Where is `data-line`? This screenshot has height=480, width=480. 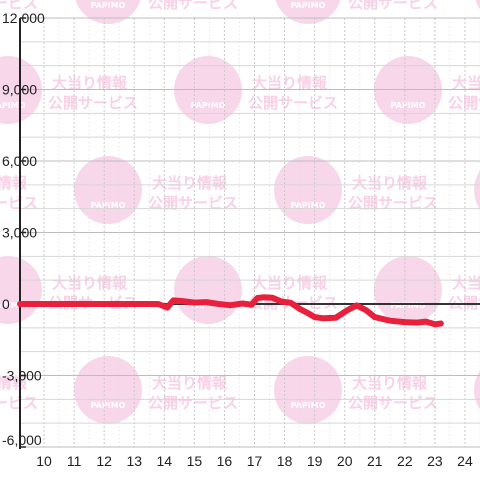 data-line is located at coordinates (230, 311).